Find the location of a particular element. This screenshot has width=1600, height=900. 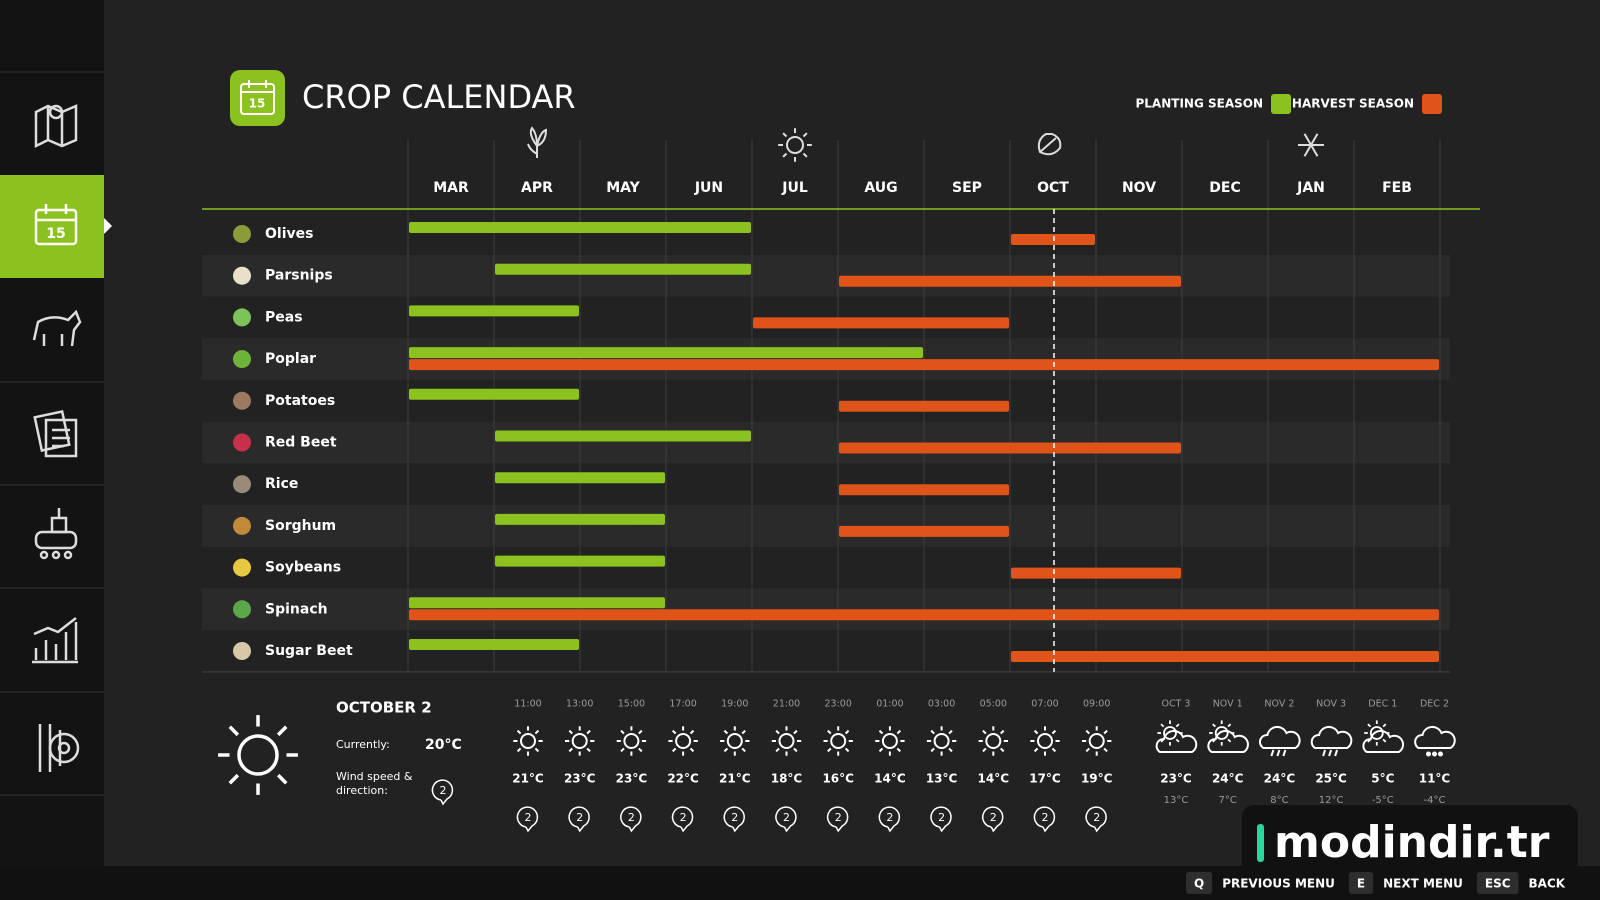

winter-icon is located at coordinates (1311, 145).